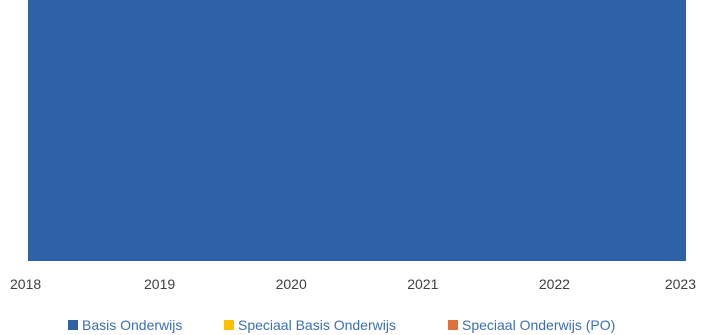 Image resolution: width=705 pixels, height=335 pixels. I want to click on legend-swatch-speciaal-basis-onderwijs, so click(229, 325).